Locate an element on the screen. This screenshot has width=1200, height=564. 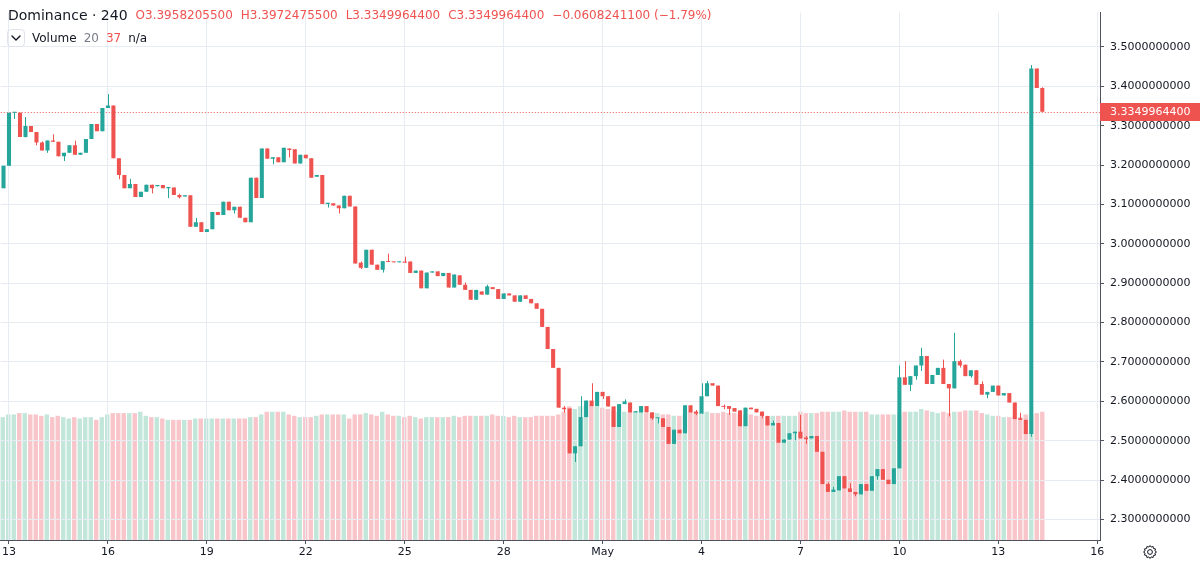
y-tick-label: 3.2000000000 is located at coordinates (1150, 164).